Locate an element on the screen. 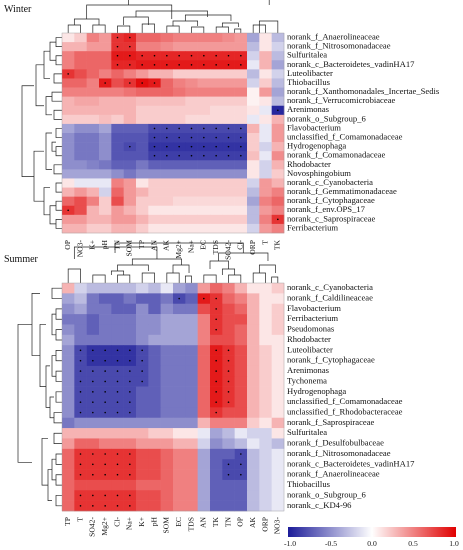 This screenshot has width=463, height=550. row-label: Flavobacterium is located at coordinates (314, 127).